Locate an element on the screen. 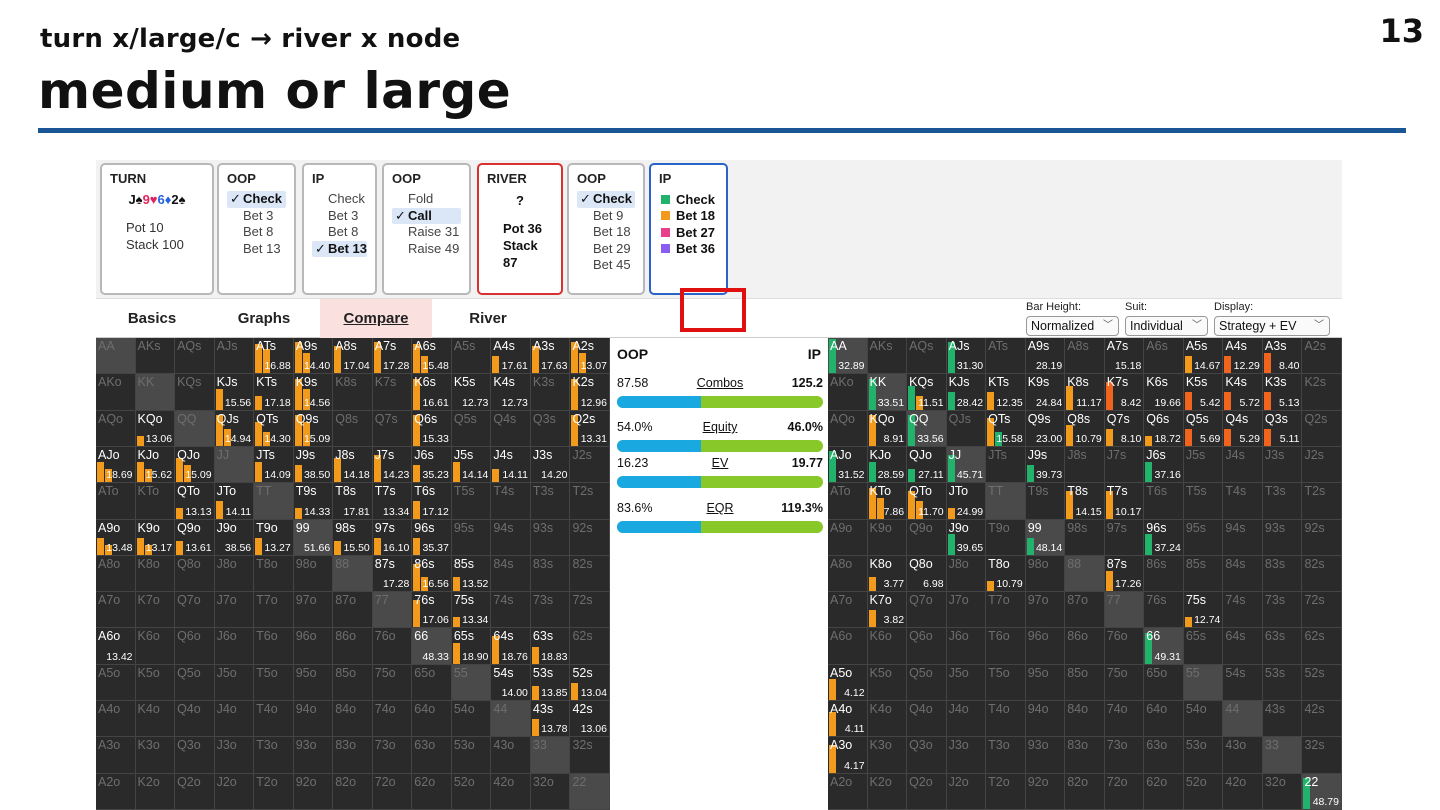 The image size is (1440, 810). hand-cell: 88 is located at coordinates (353, 574).